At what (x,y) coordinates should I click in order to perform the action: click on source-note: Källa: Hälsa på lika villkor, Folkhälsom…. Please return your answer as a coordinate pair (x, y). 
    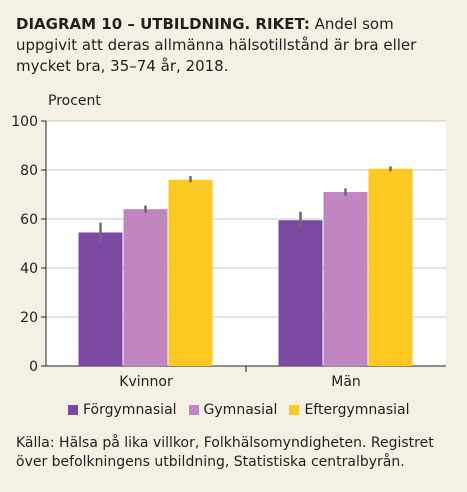
    Looking at the image, I should click on (225, 452).